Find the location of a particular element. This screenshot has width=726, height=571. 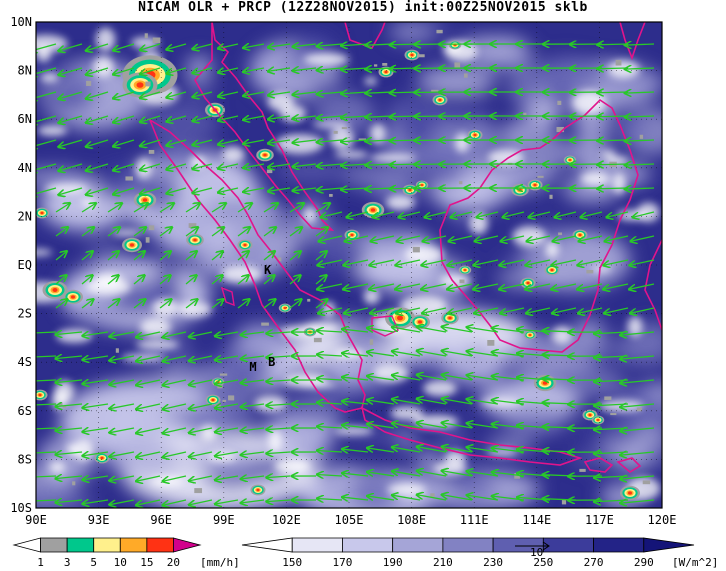

coastline-philippines is located at coordinates (632, 41).